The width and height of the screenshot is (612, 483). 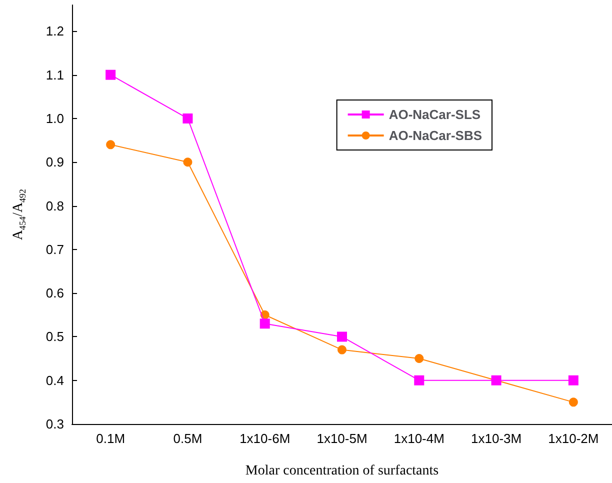 I want to click on y-tick-label: 0.5, so click(x=55, y=336).